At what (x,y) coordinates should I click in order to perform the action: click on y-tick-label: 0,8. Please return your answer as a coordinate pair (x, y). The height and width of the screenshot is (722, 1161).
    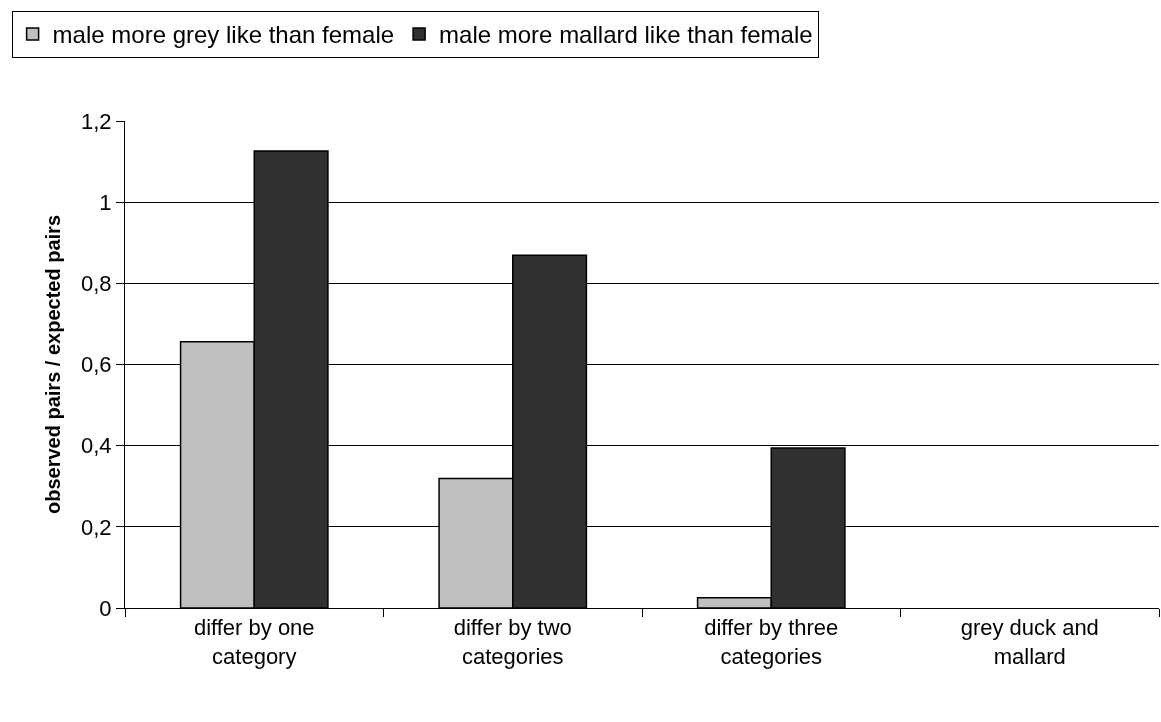
    Looking at the image, I should click on (96, 284).